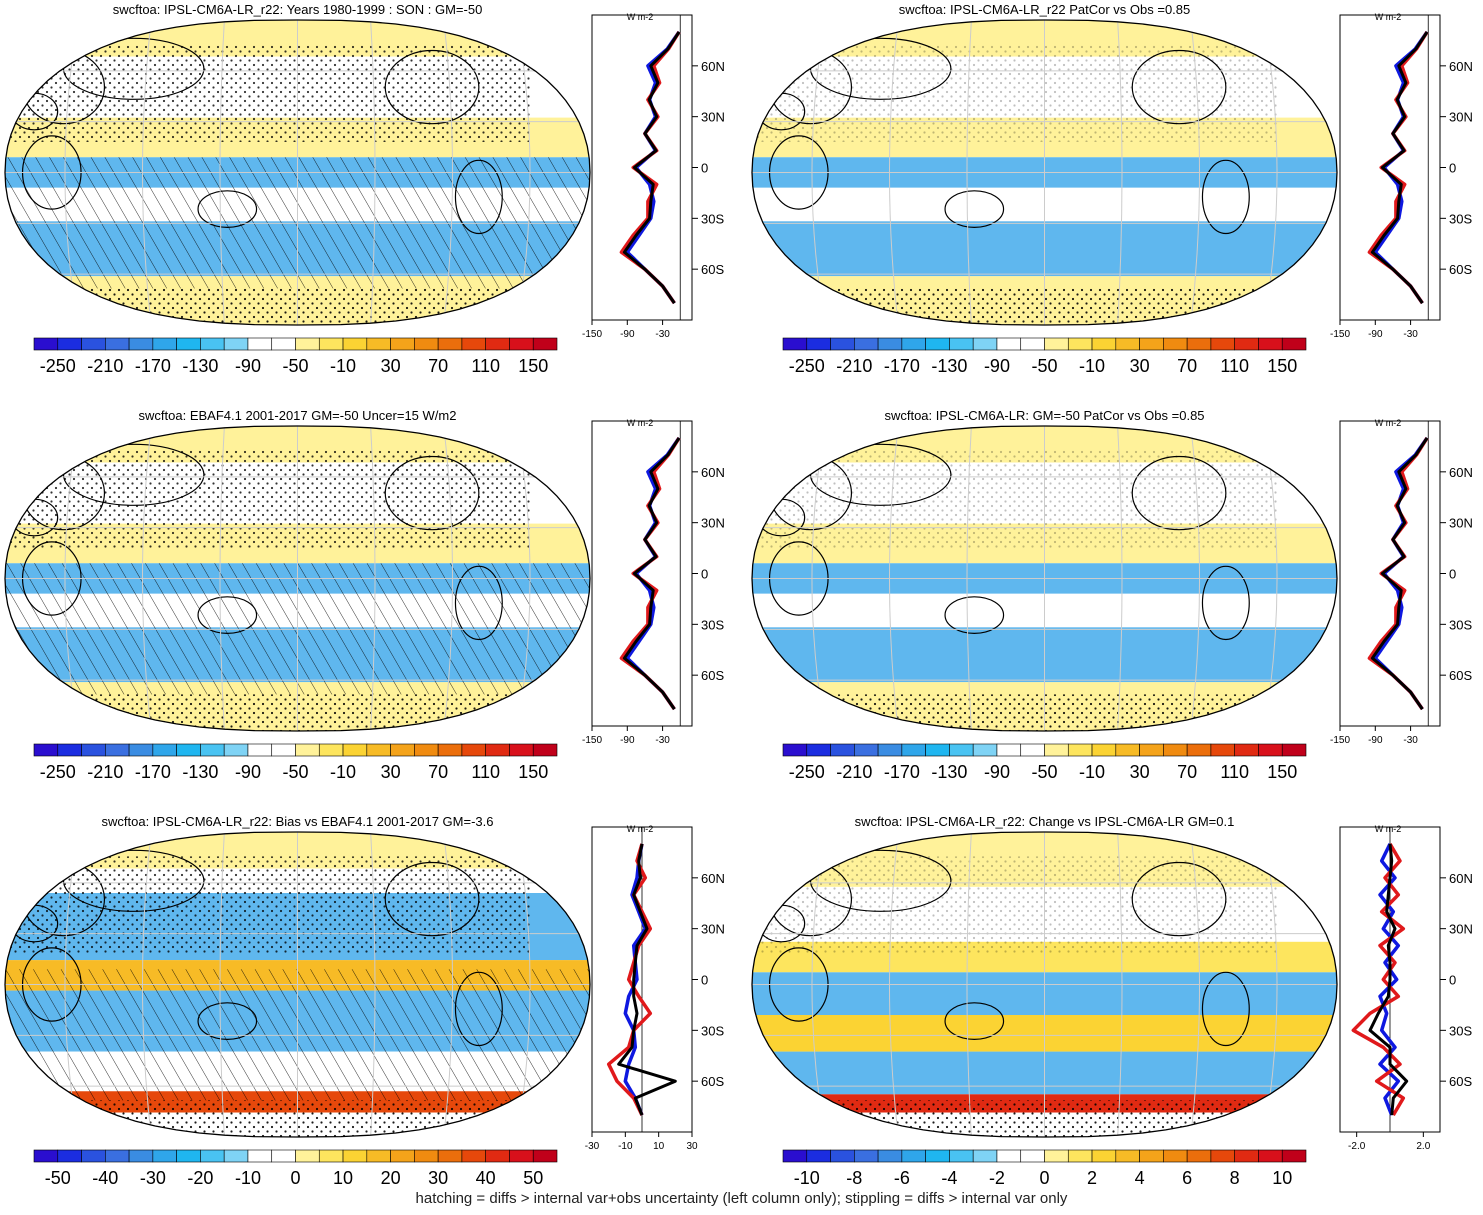 The image size is (1483, 1215). What do you see at coordinates (1375, 334) in the screenshot?
I see `zonal-xtick-label: -90` at bounding box center [1375, 334].